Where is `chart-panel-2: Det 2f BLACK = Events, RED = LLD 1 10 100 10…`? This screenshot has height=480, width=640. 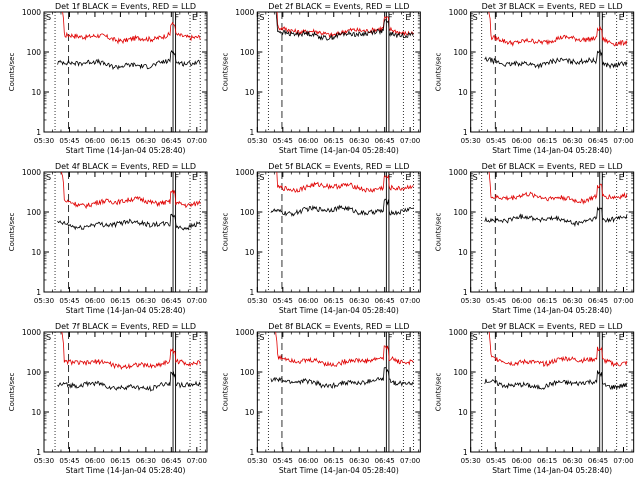 chart-panel-2: Det 2f BLACK = Events, RED = LLD 1 10 100 10… is located at coordinates (321, 78).